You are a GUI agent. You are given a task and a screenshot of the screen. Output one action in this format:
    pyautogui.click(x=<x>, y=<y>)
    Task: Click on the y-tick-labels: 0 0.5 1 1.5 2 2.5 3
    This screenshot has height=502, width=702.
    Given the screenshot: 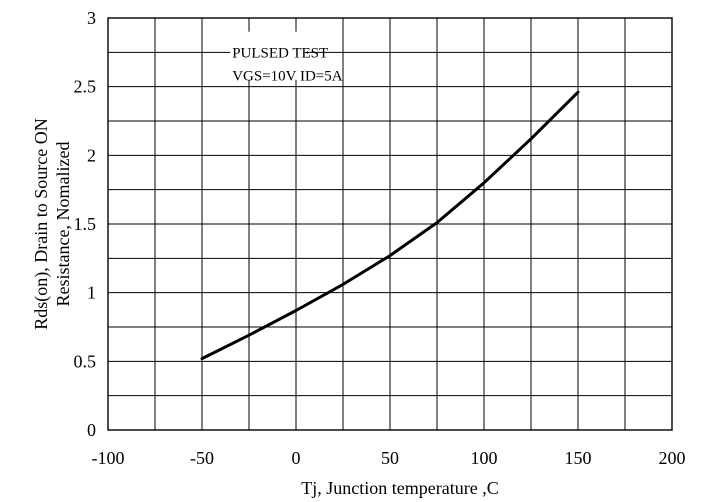 What is the action you would take?
    pyautogui.click(x=85, y=224)
    